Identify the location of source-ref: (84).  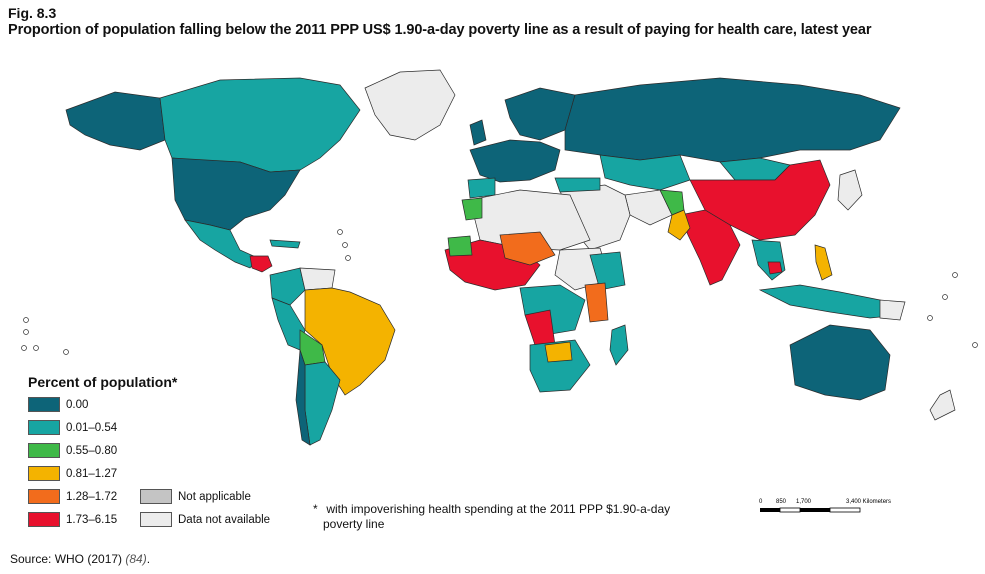
(136, 559).